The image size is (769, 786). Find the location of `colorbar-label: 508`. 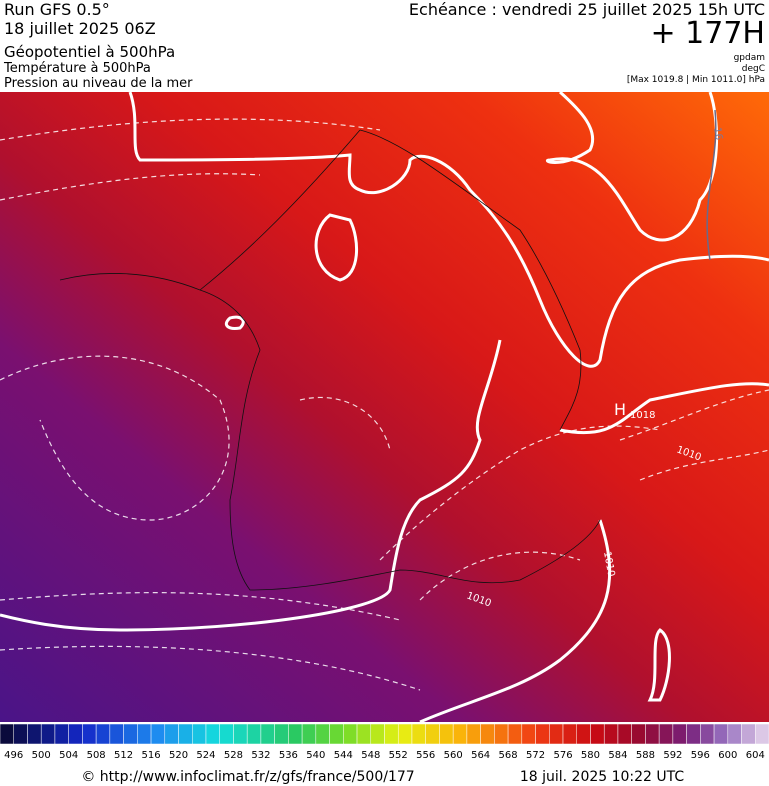

colorbar-label: 508 is located at coordinates (96, 755).